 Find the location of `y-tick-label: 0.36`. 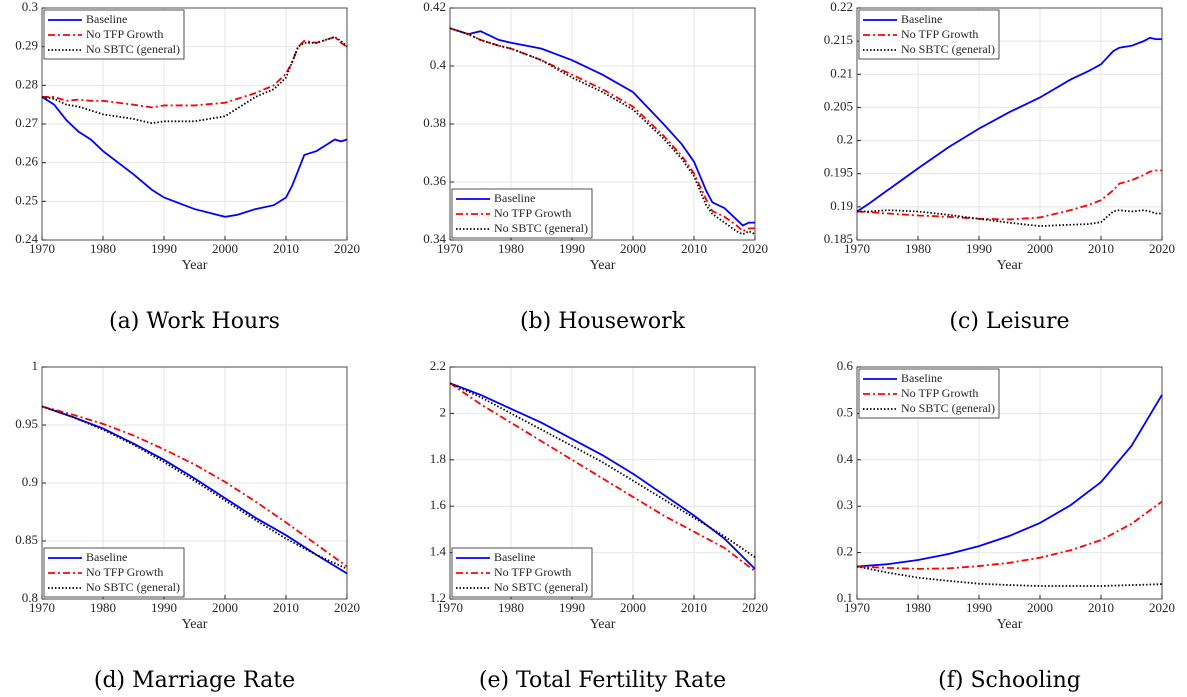

y-tick-label: 0.36 is located at coordinates (434, 180).